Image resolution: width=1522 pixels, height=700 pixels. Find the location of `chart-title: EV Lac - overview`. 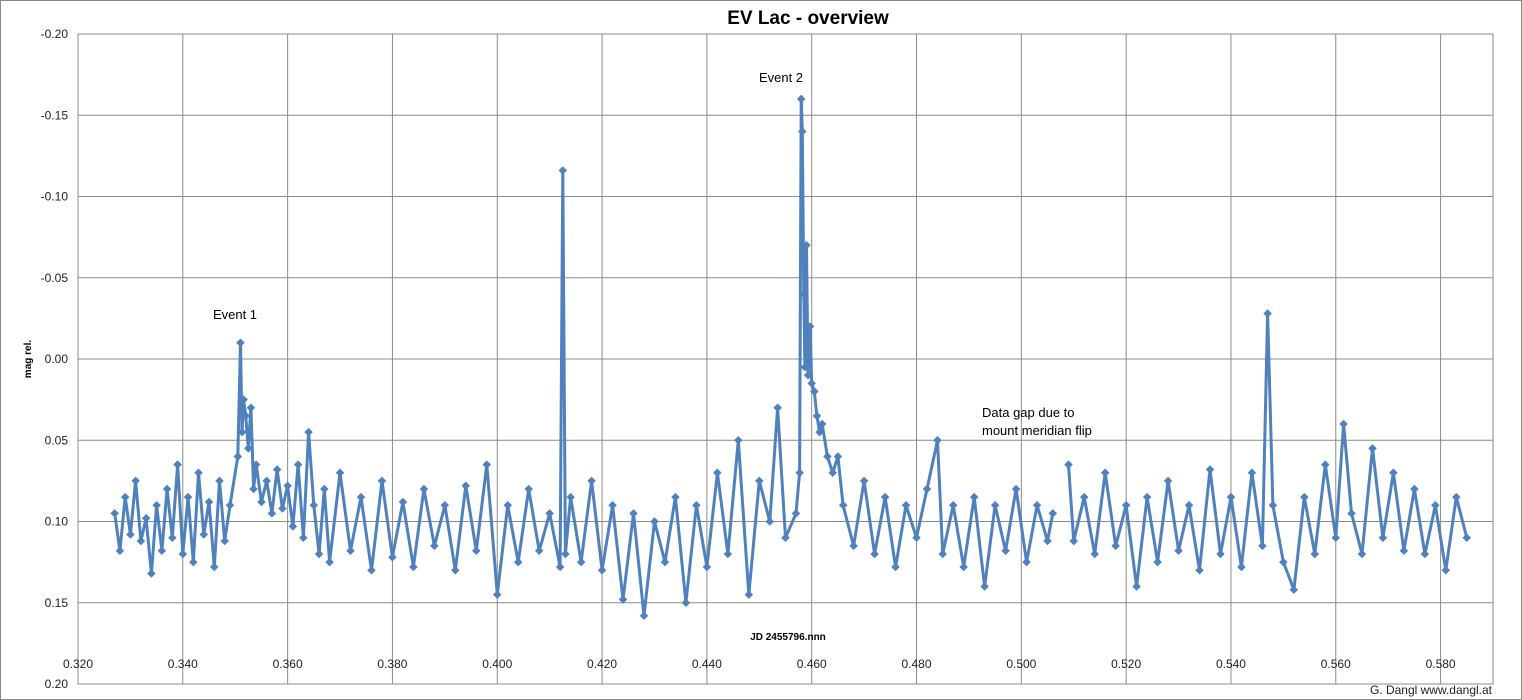

chart-title: EV Lac - overview is located at coordinates (808, 18).